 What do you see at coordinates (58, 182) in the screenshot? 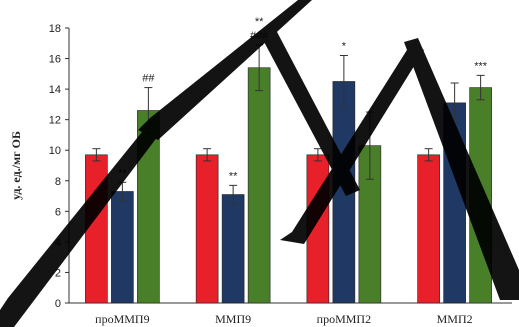
I see `y-tick-label: 8` at bounding box center [58, 182].